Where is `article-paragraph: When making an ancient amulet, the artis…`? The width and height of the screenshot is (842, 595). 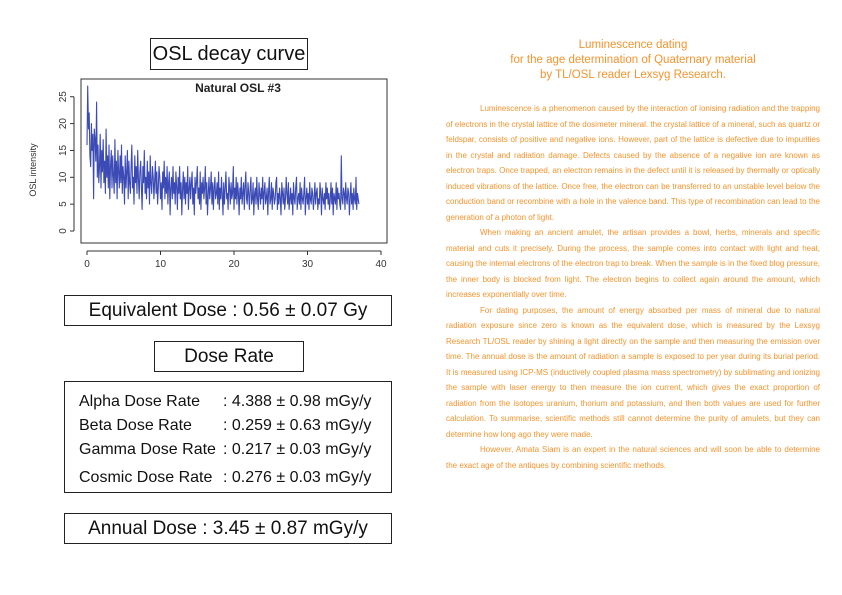 article-paragraph: When making an ancient amulet, the artis… is located at coordinates (633, 263).